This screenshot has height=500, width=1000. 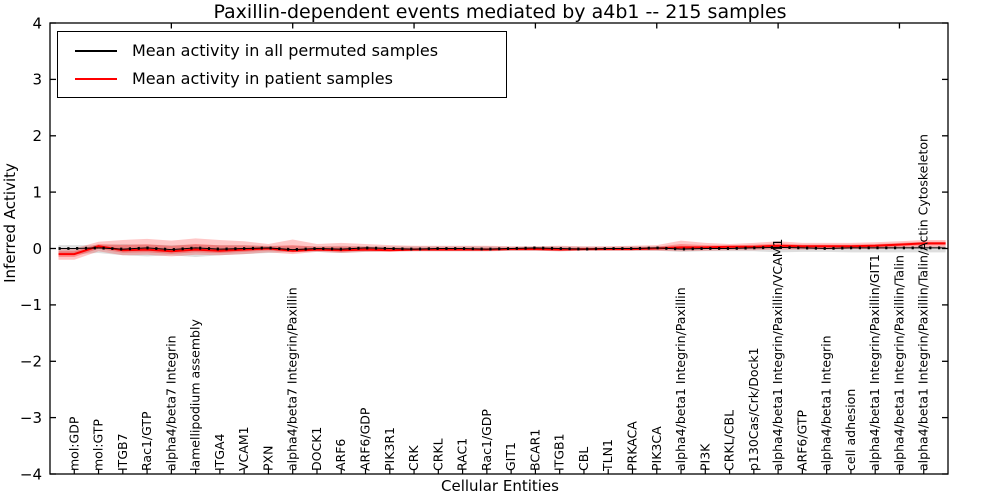 What do you see at coordinates (146, 441) in the screenshot?
I see `x-tick-label: Rac1/GTP` at bounding box center [146, 441].